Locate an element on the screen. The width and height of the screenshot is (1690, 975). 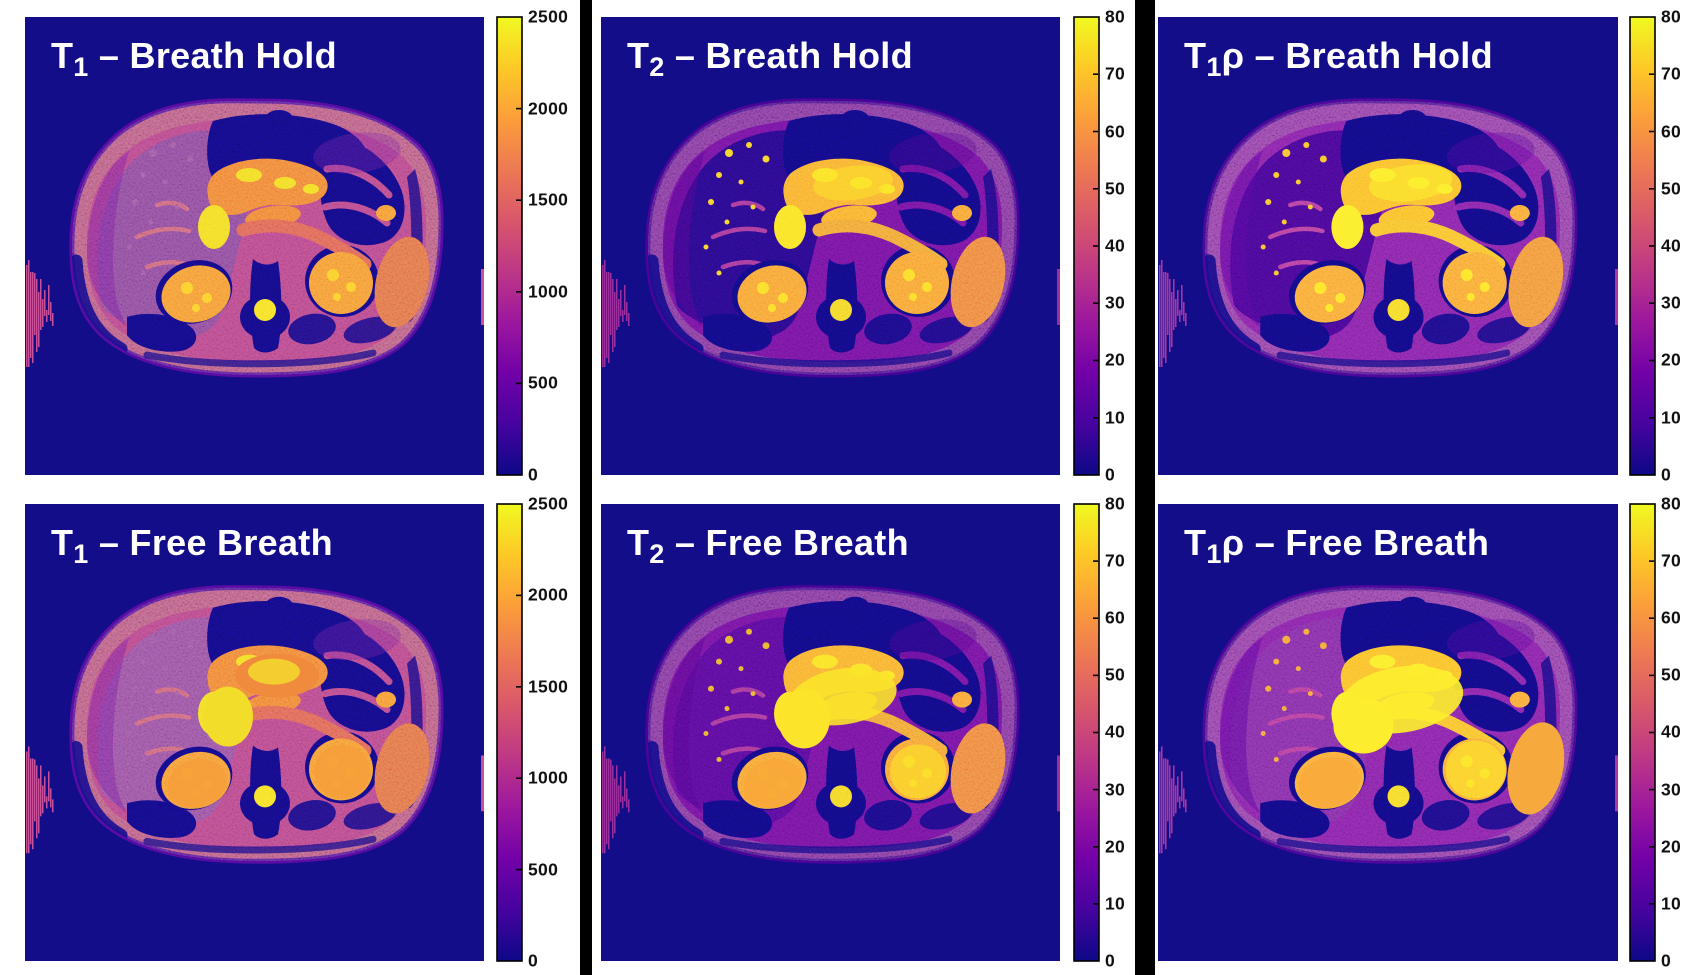
svg-text: T1 – Breath Hold is located at coordinates (194, 58).